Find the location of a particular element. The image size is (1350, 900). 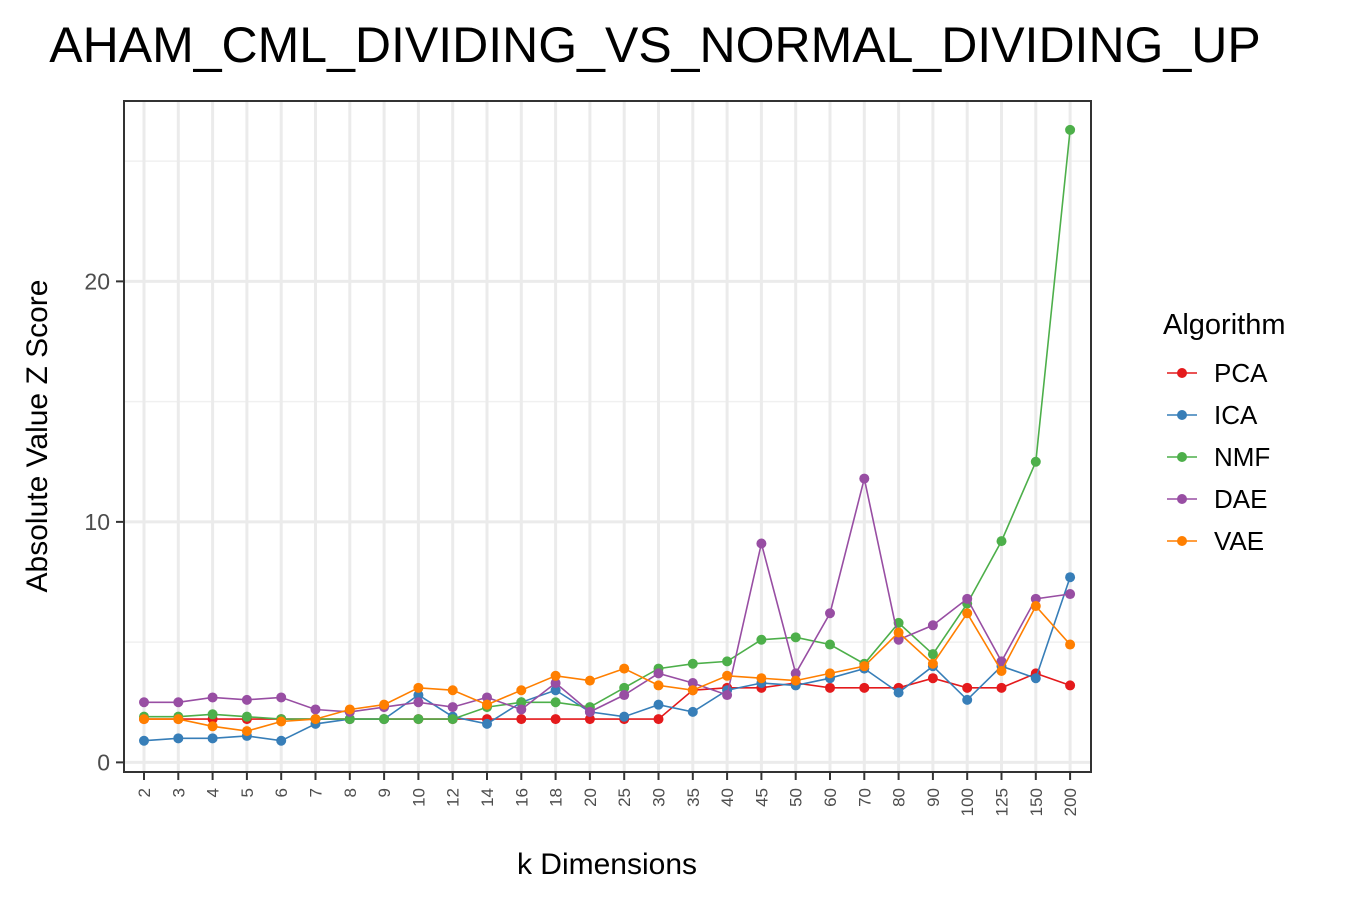

x-tick-label: 90 is located at coordinates (933, 797).